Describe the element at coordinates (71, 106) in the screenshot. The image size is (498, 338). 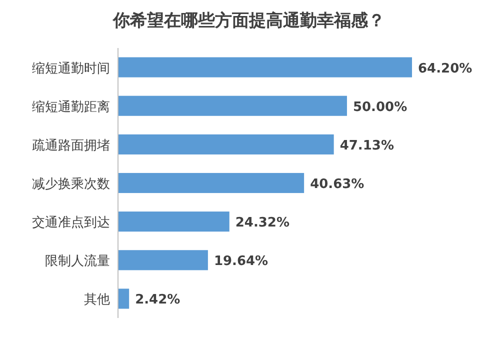
I see `y-tick-label: 缩短通勤距离` at that location.